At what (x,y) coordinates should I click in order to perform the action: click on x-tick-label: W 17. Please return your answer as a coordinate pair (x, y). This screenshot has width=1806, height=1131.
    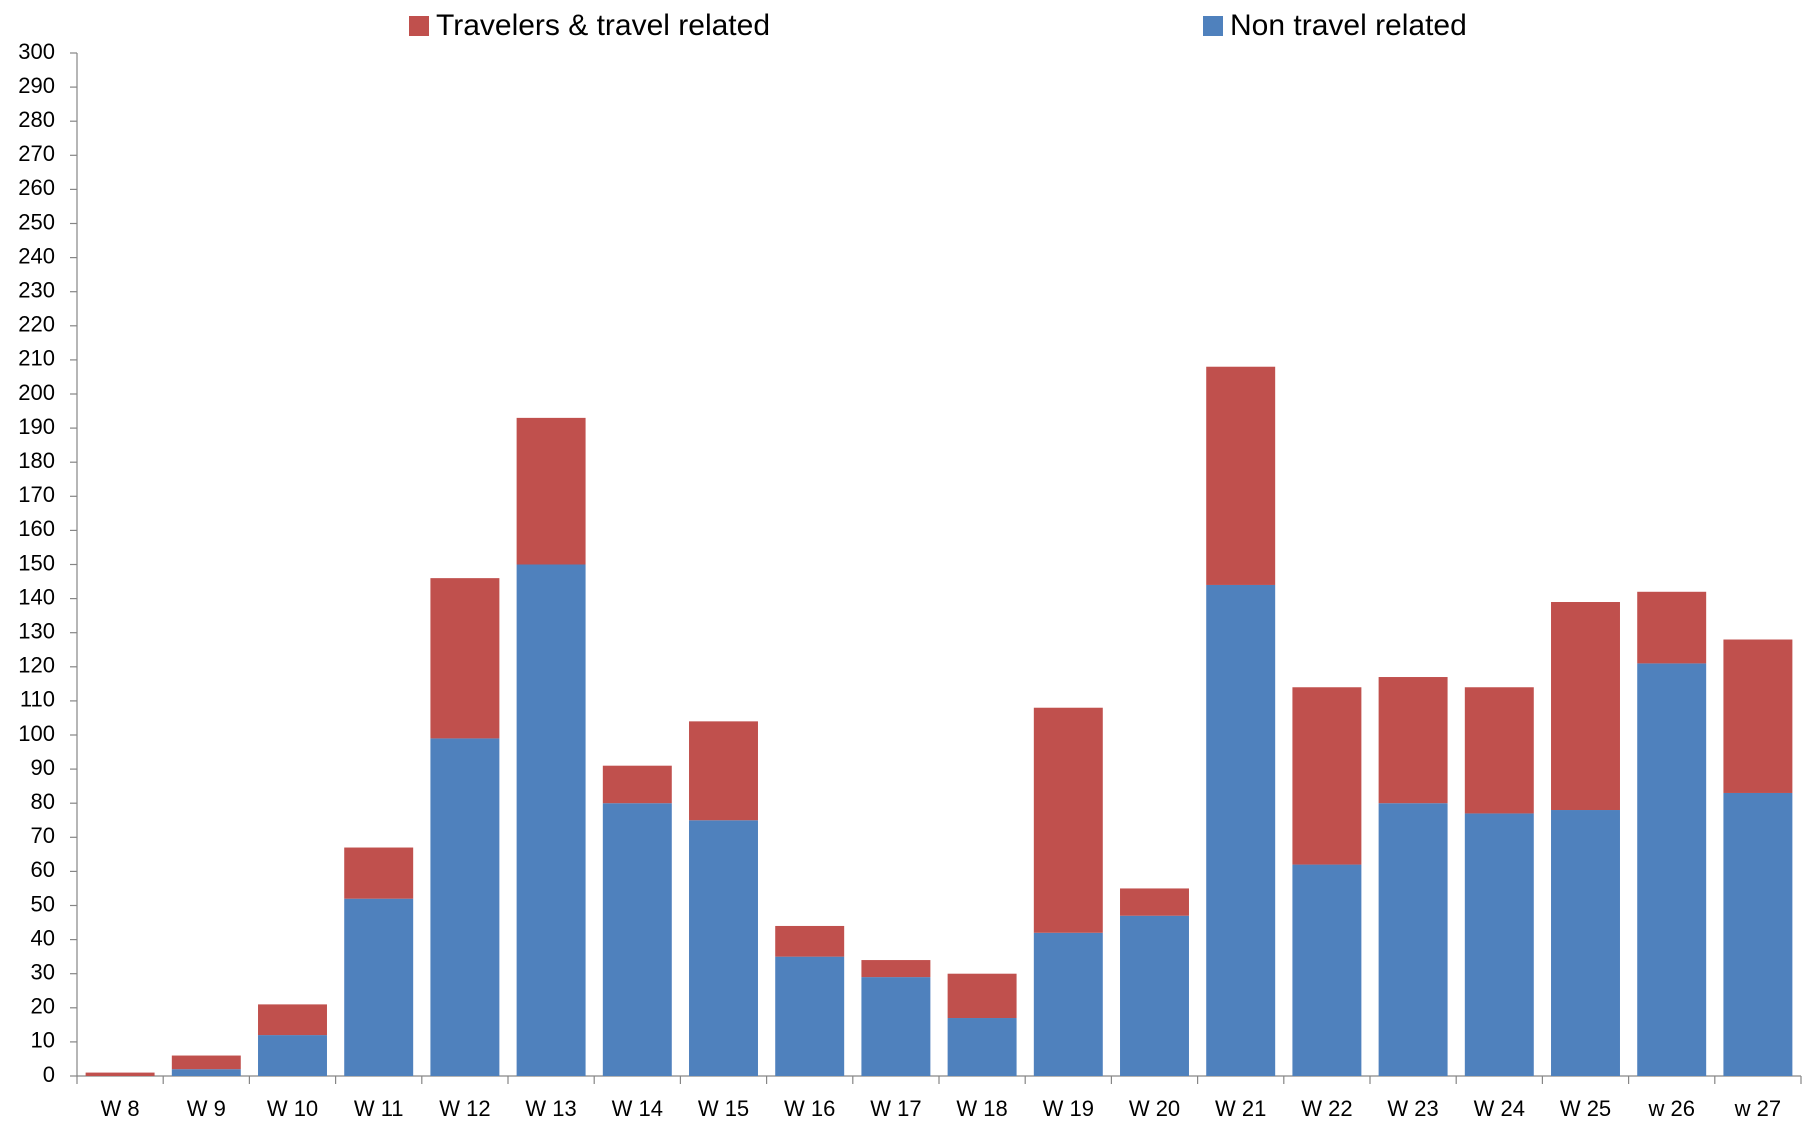
    Looking at the image, I should click on (895, 1108).